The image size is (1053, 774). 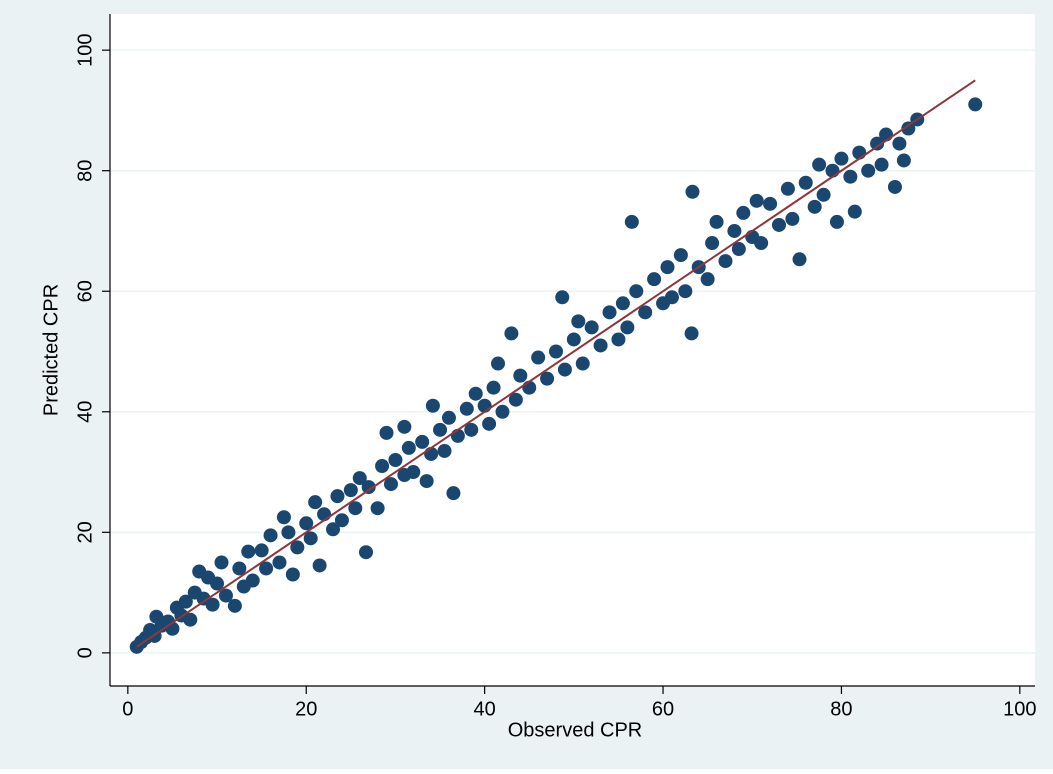 I want to click on x-tick-label: 100, so click(x=1019, y=709).